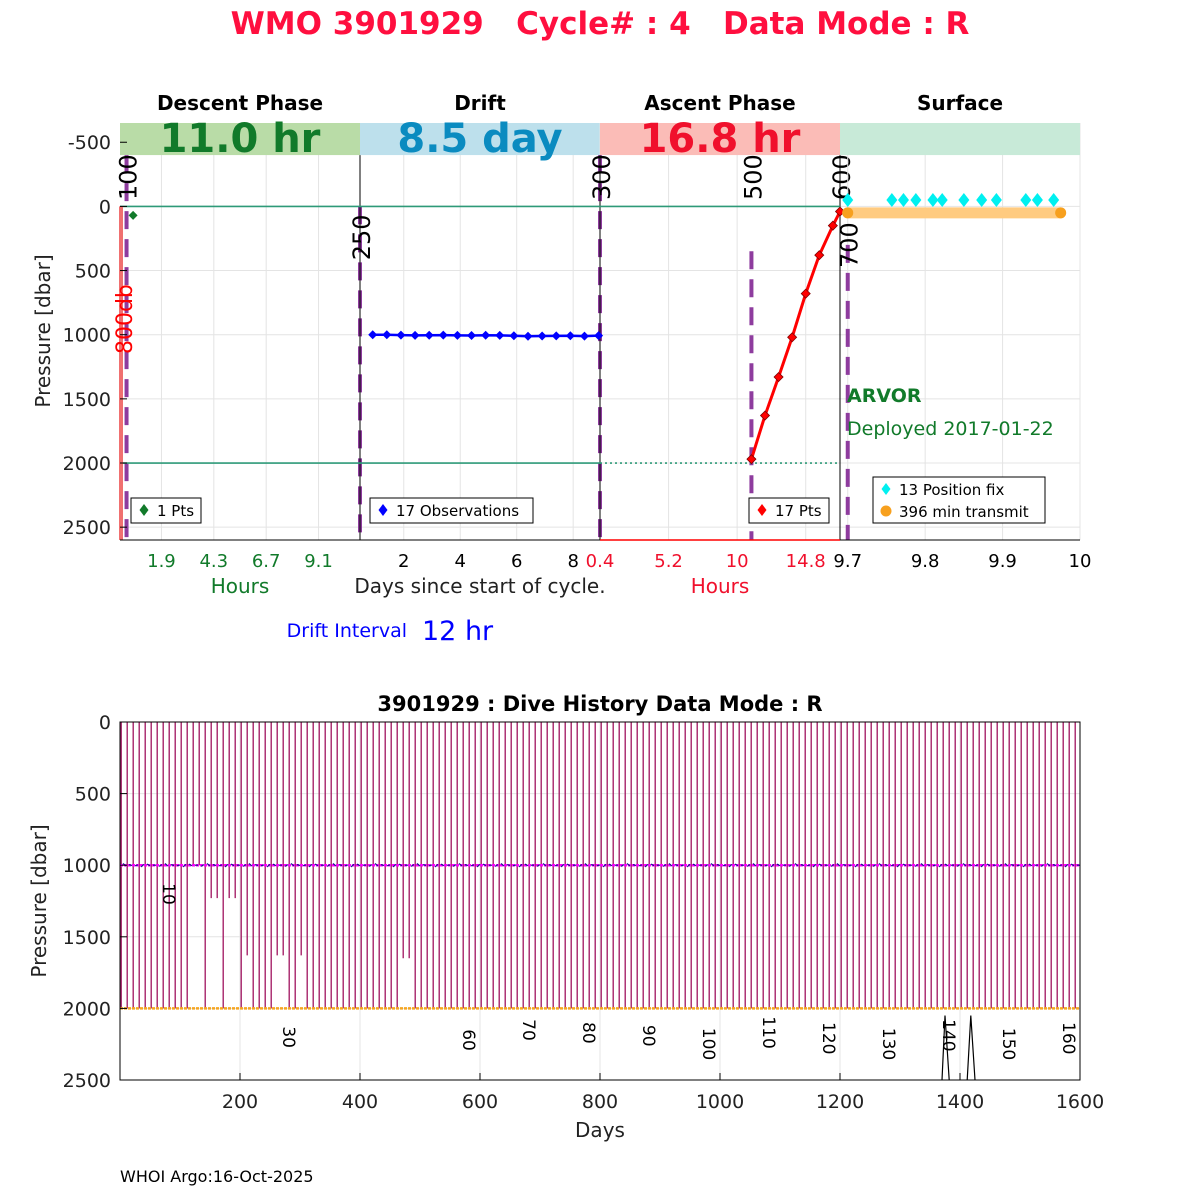  Describe the element at coordinates (753, 177) in the screenshot. I see `phase-marker-label: 500` at that location.